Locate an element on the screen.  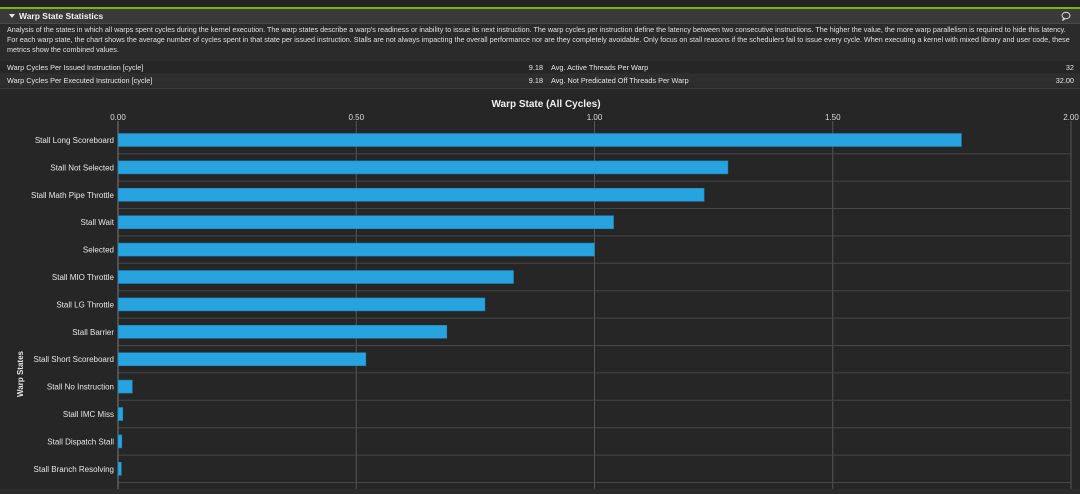
category-label: Stall Dispatch Stall is located at coordinates (80, 441).